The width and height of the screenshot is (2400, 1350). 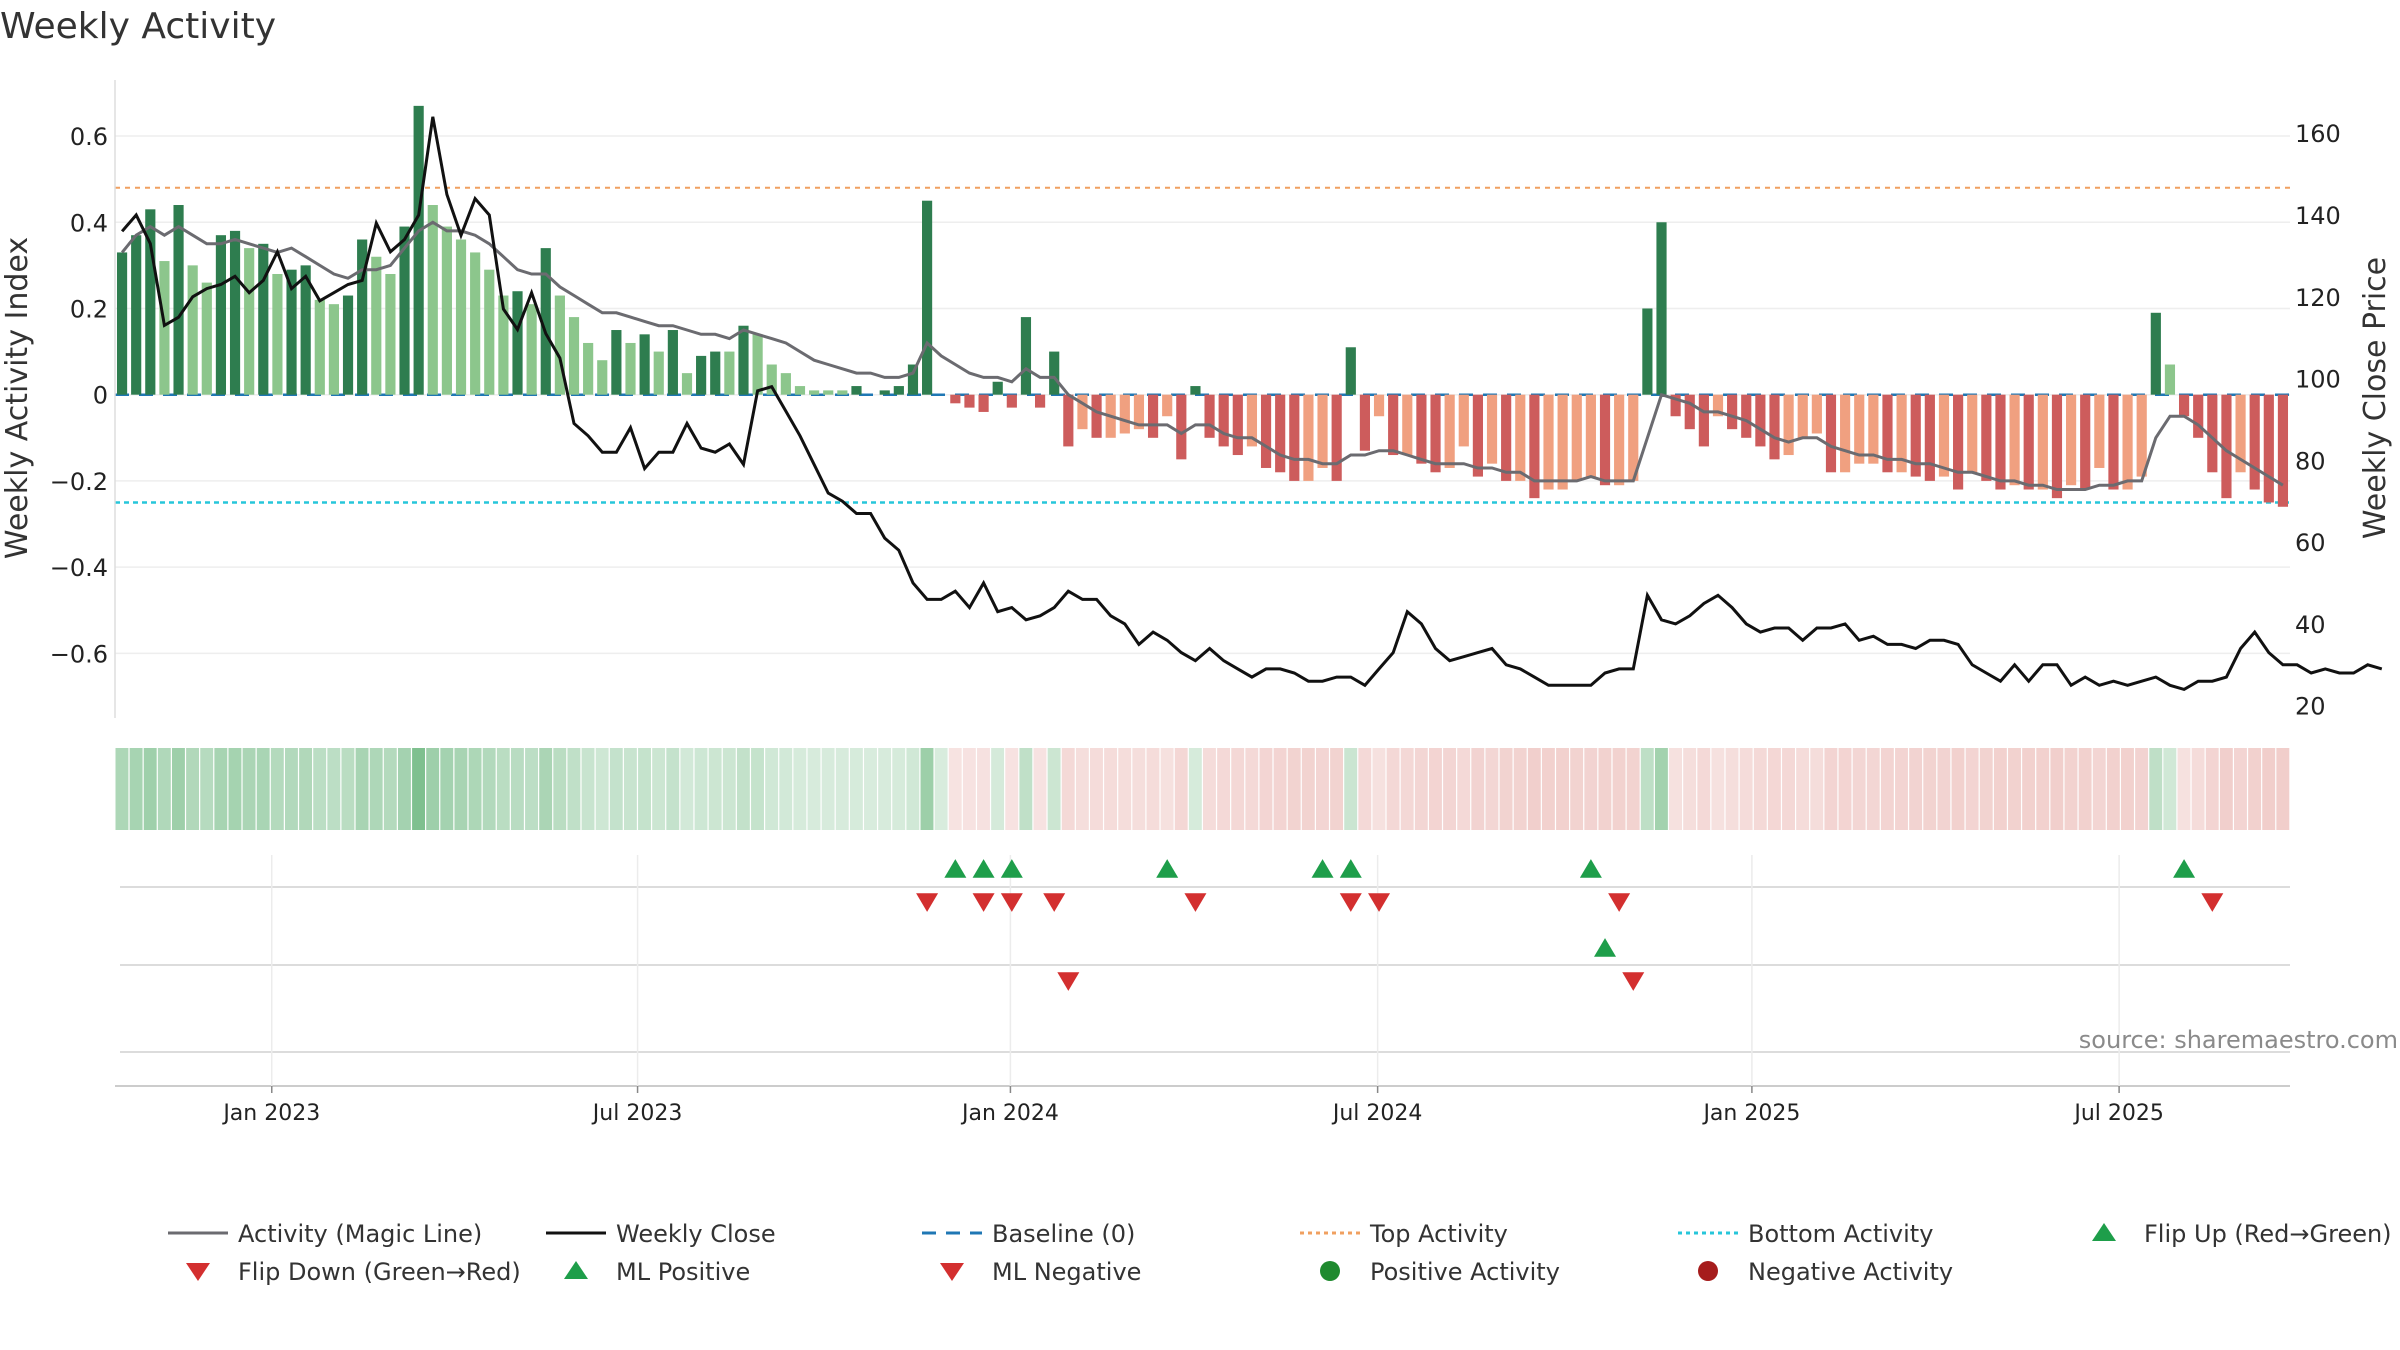 I want to click on x-tick-label: Jan 2023, so click(x=270, y=1113).